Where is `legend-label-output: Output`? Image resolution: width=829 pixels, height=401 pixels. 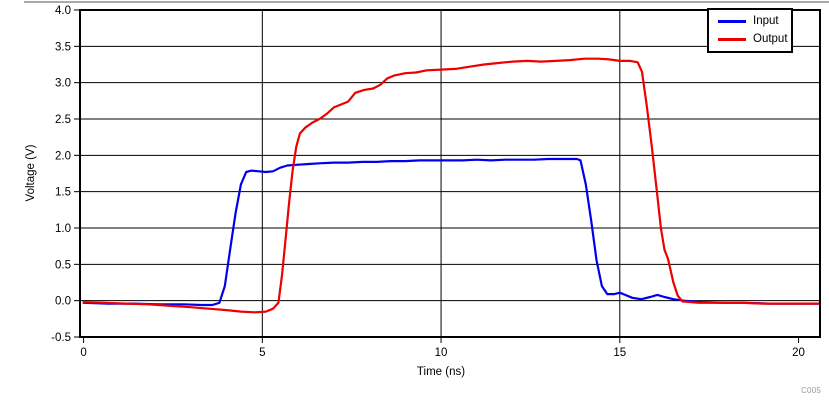
legend-label-output: Output is located at coordinates (770, 38).